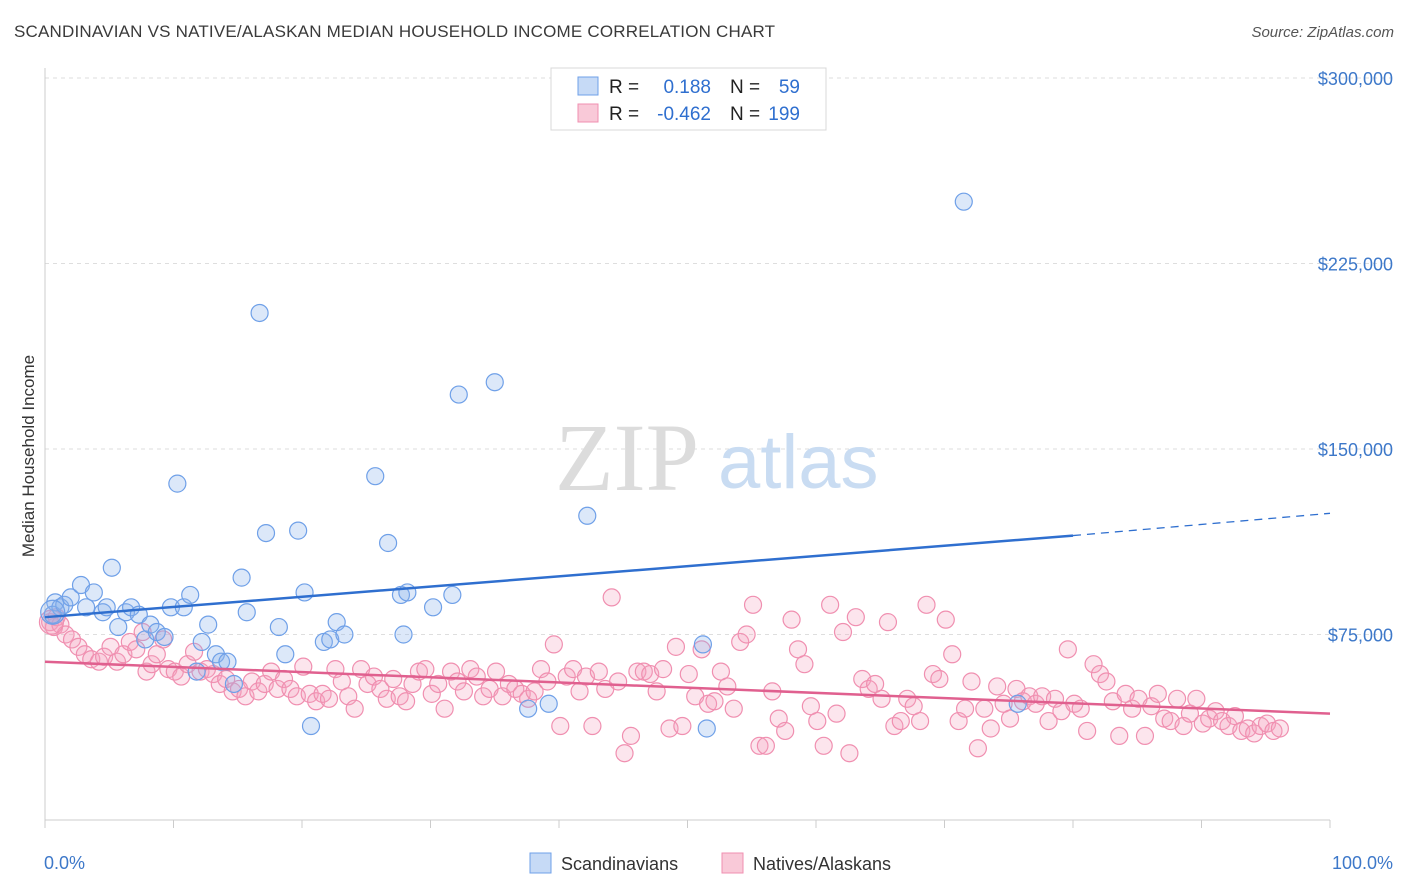 Image resolution: width=1406 pixels, height=892 pixels. What do you see at coordinates (624, 87) in the screenshot?
I see `legend-r-label-1: R =` at bounding box center [624, 87].